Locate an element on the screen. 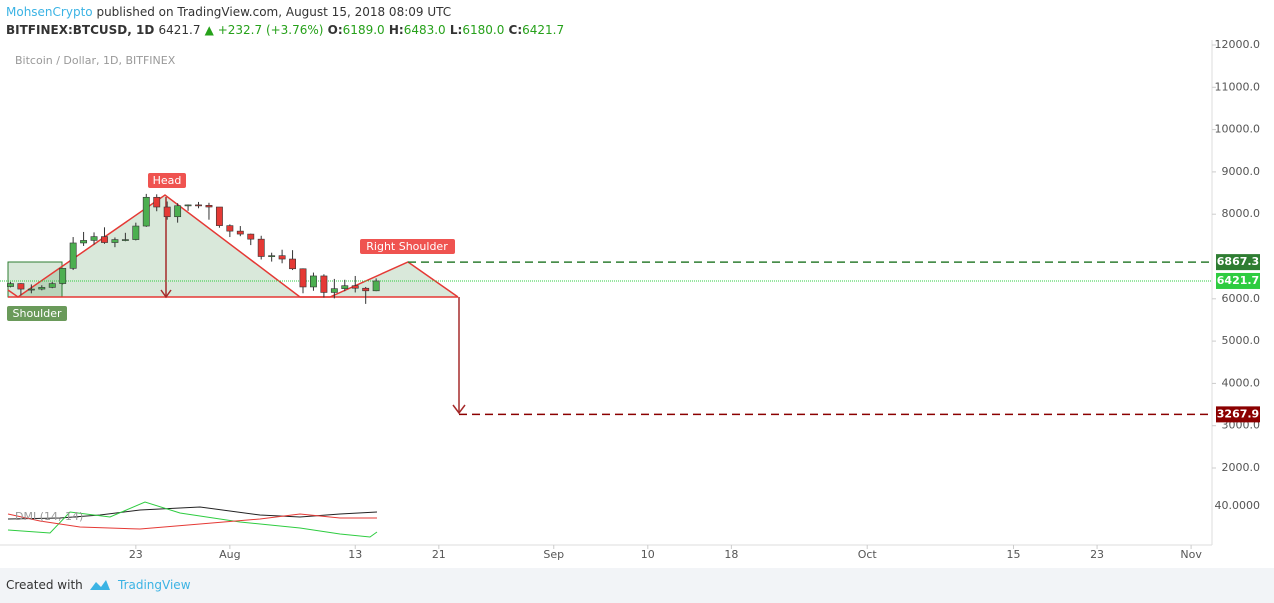 Image resolution: width=1274 pixels, height=603 pixels. annotations: Head Right Shoulder Shoulder is located at coordinates (231, 247).